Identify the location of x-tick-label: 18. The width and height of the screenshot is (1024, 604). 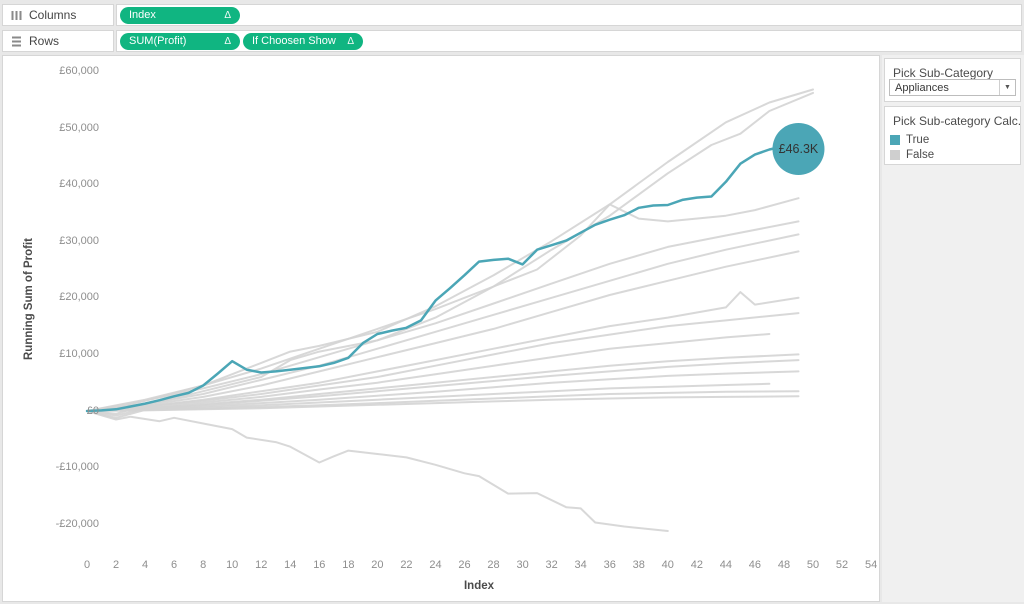
(348, 565).